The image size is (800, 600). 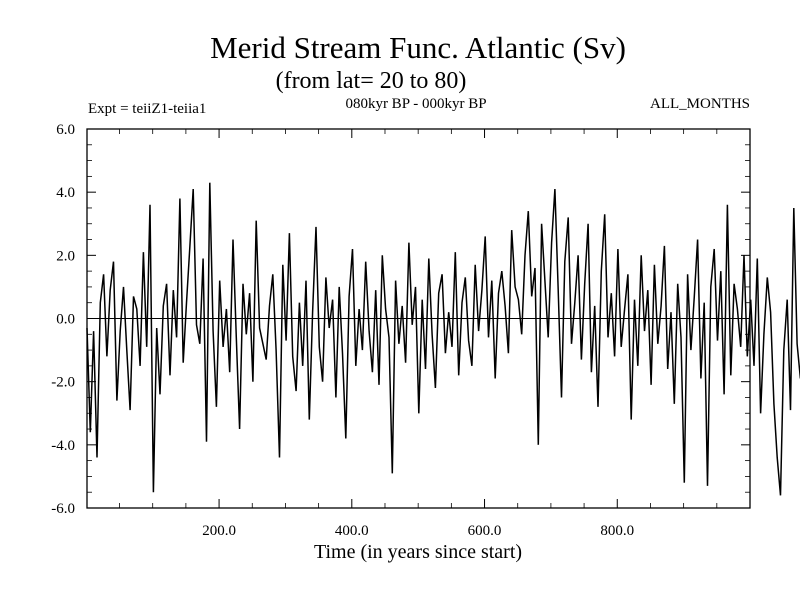 What do you see at coordinates (65, 130) in the screenshot?
I see `y-tick-label: 6.0` at bounding box center [65, 130].